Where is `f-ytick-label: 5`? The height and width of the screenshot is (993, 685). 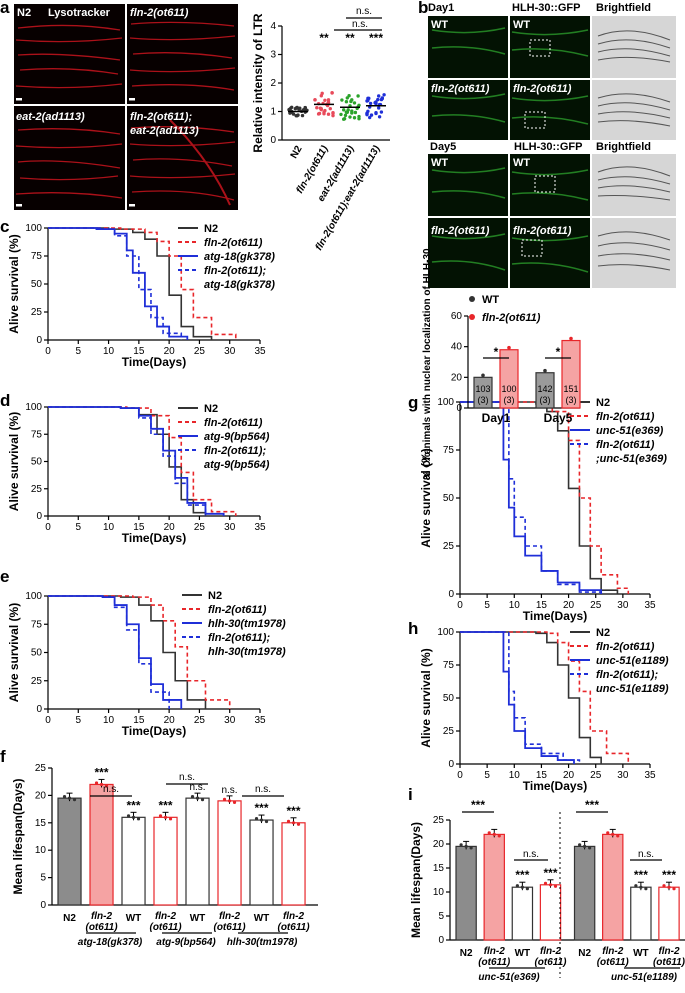 f-ytick-label: 5 is located at coordinates (43, 878).